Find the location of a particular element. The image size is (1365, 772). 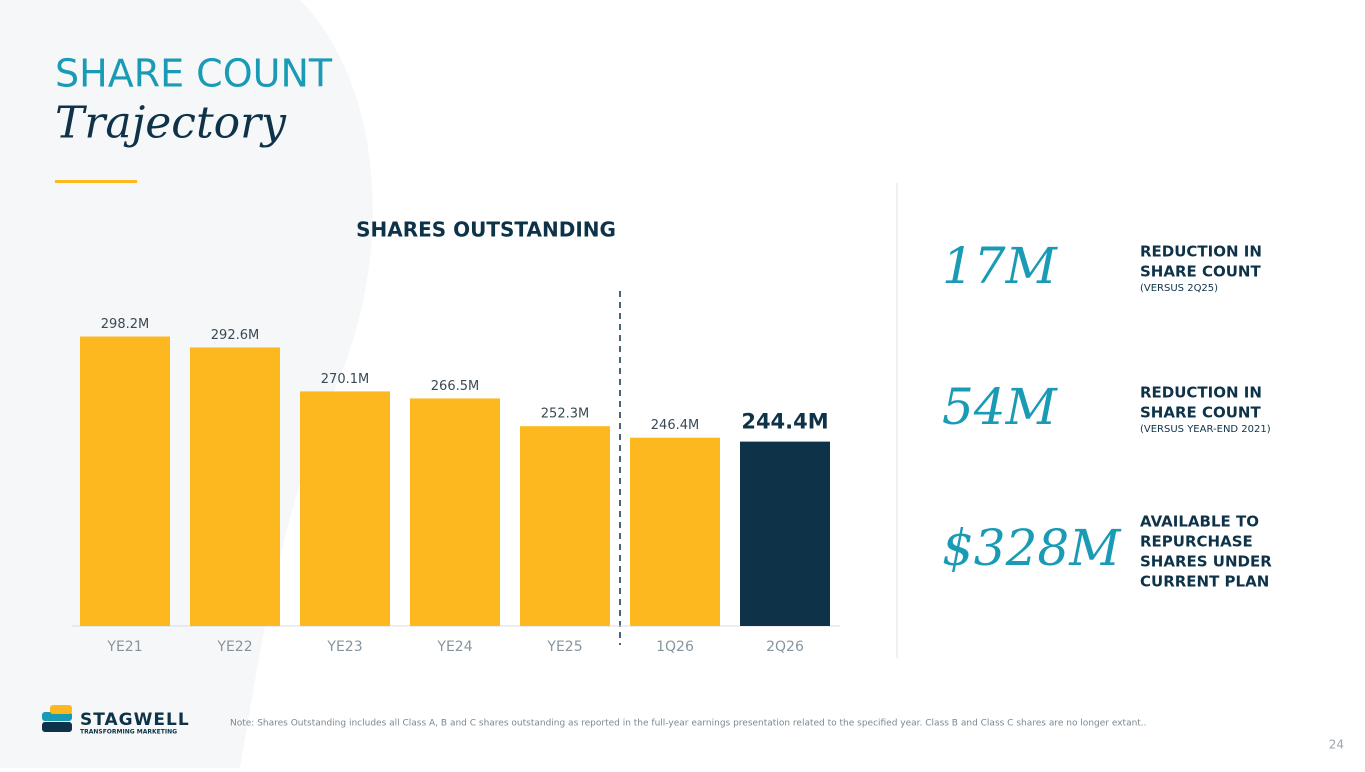

value-label: 298.2M is located at coordinates (125, 324).